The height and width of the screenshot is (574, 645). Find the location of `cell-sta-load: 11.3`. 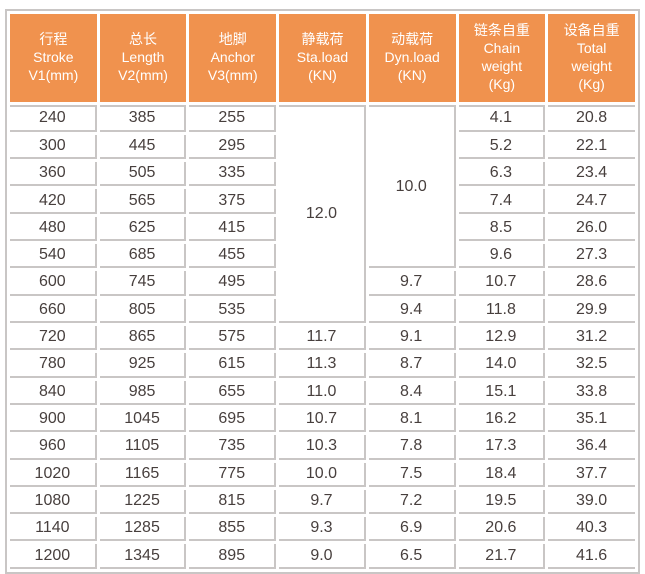

cell-sta-load: 11.3 is located at coordinates (322, 365).